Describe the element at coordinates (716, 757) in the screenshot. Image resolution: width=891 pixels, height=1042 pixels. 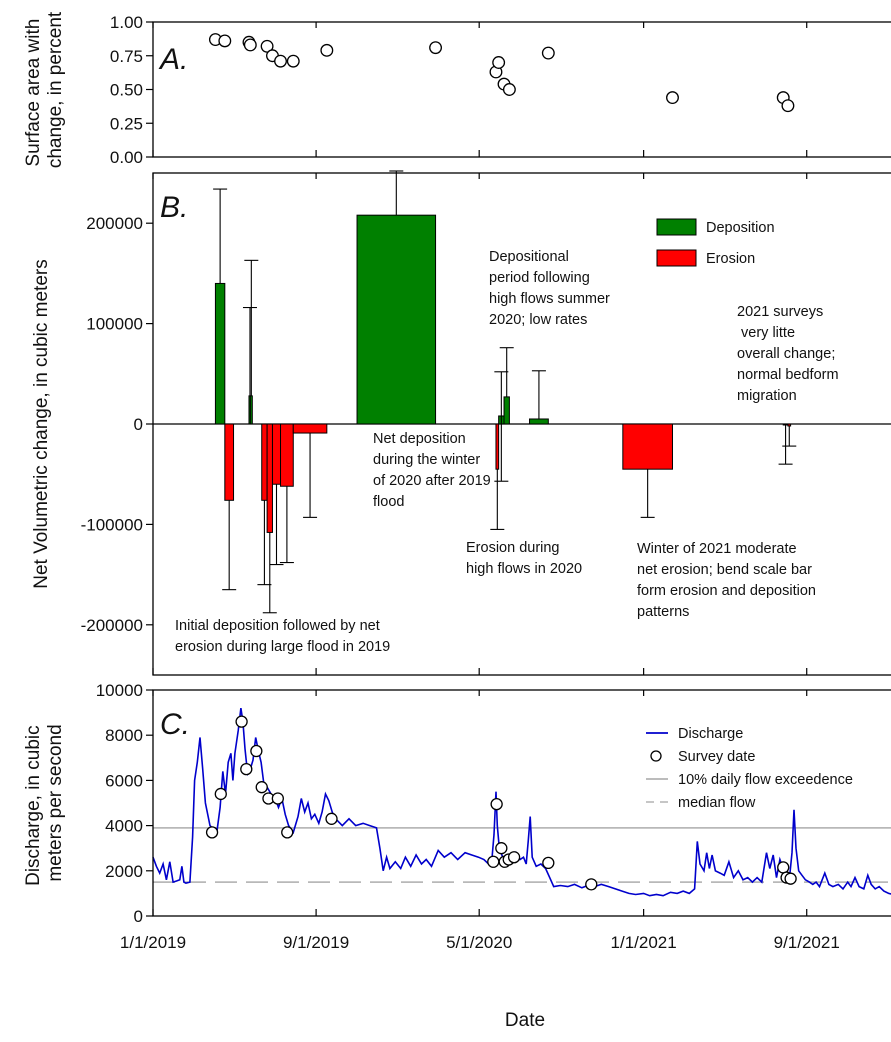
I see `panel-c-legend-1-label: Survey date` at that location.